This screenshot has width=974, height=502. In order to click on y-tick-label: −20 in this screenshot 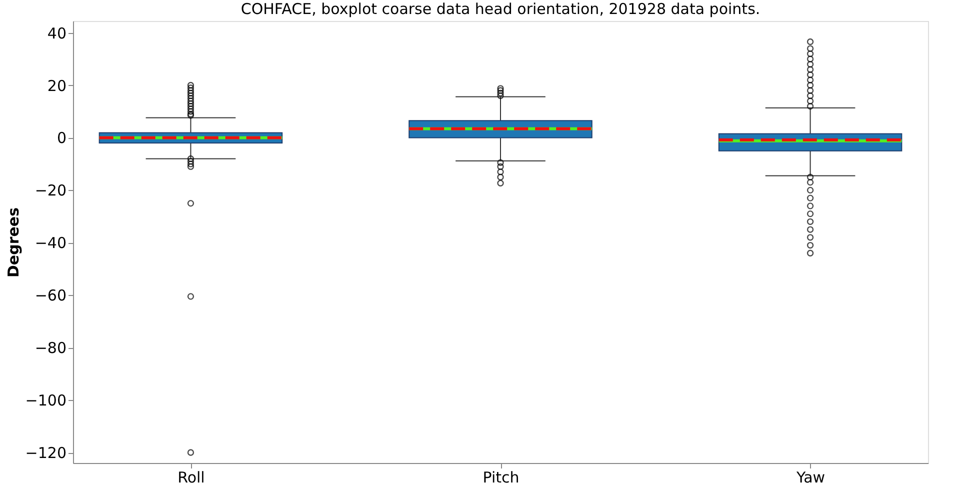, I will do `click(50, 191)`.